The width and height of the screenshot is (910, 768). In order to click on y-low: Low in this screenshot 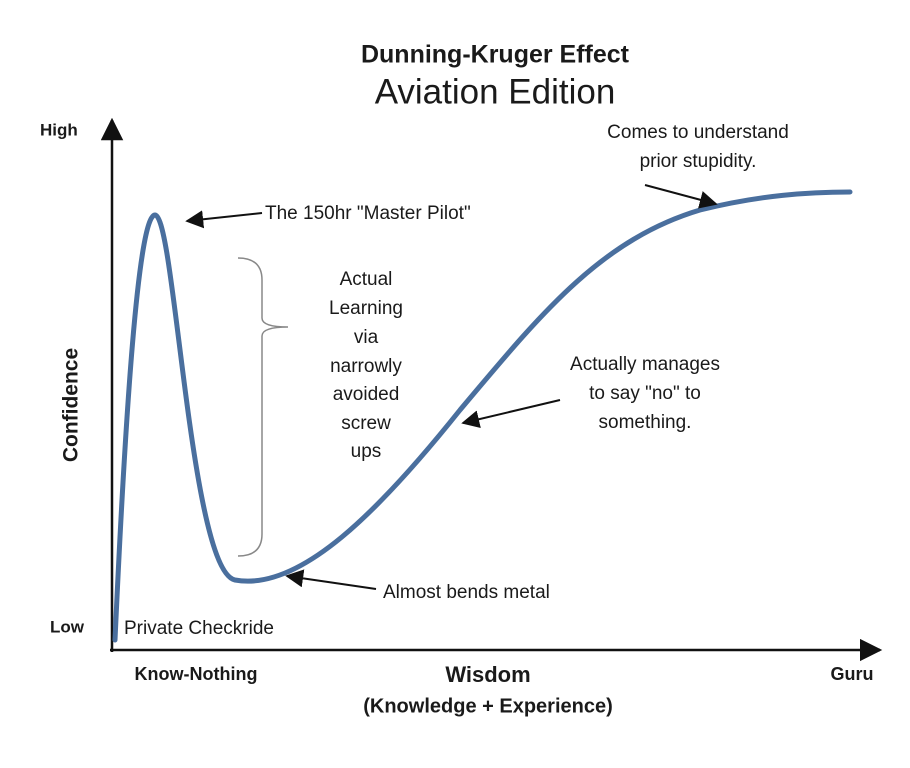, I will do `click(67, 626)`.